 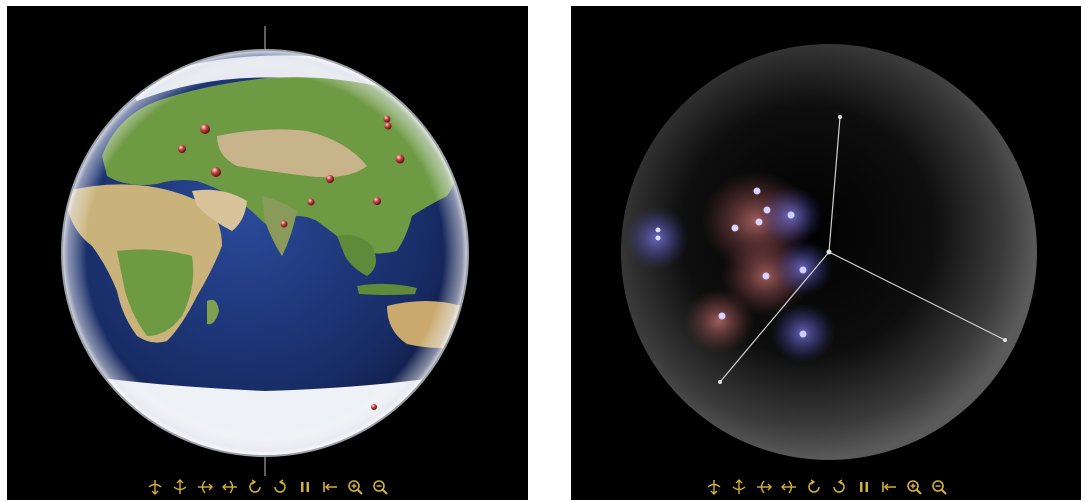 I want to click on axis-origin, so click(x=829, y=252).